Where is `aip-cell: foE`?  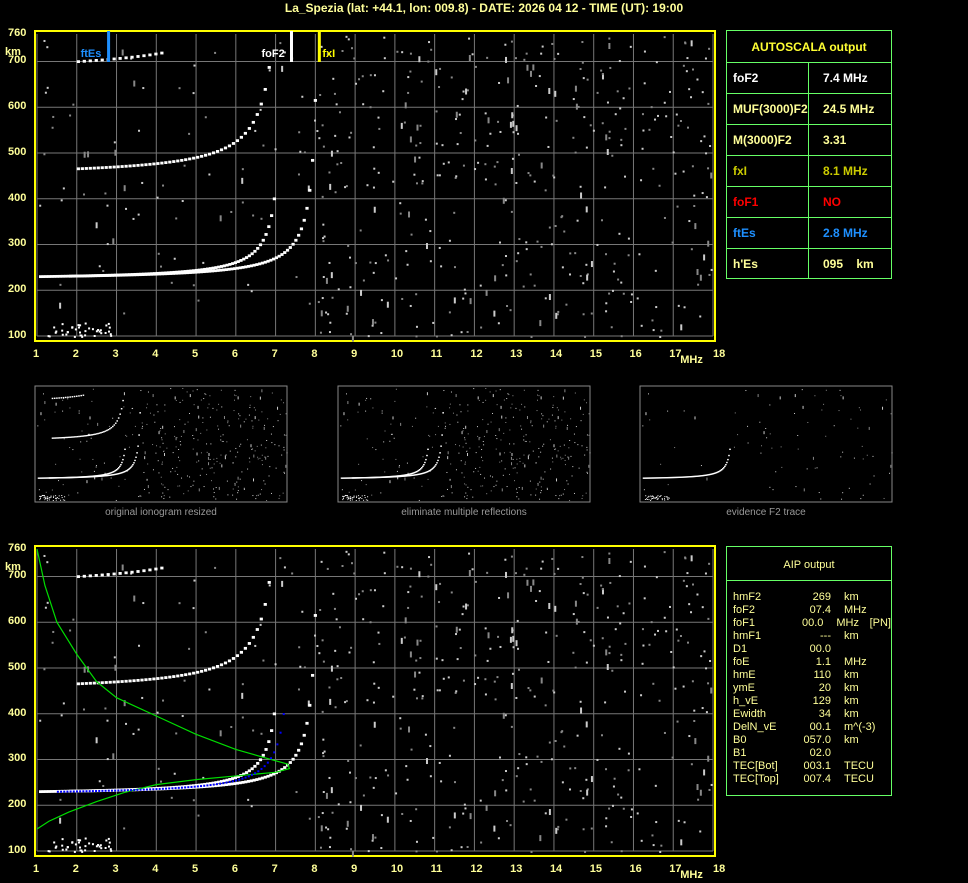
aip-cell: foE is located at coordinates (741, 662).